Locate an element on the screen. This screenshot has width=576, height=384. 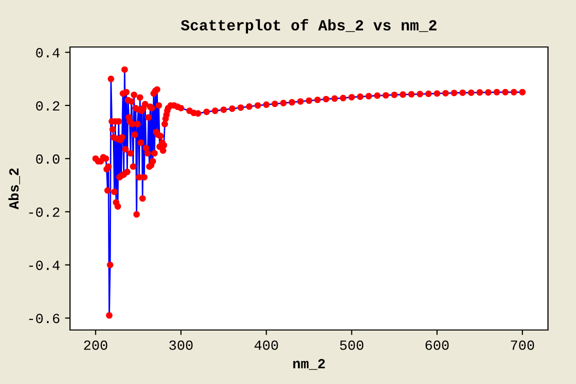
x-tick-label: 600 is located at coordinates (437, 345).